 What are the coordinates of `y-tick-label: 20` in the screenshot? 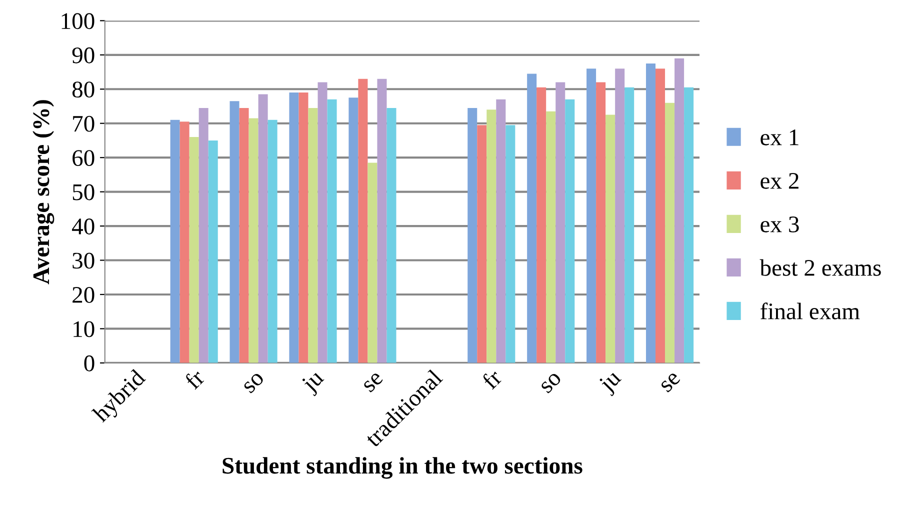 It's located at (83, 294).